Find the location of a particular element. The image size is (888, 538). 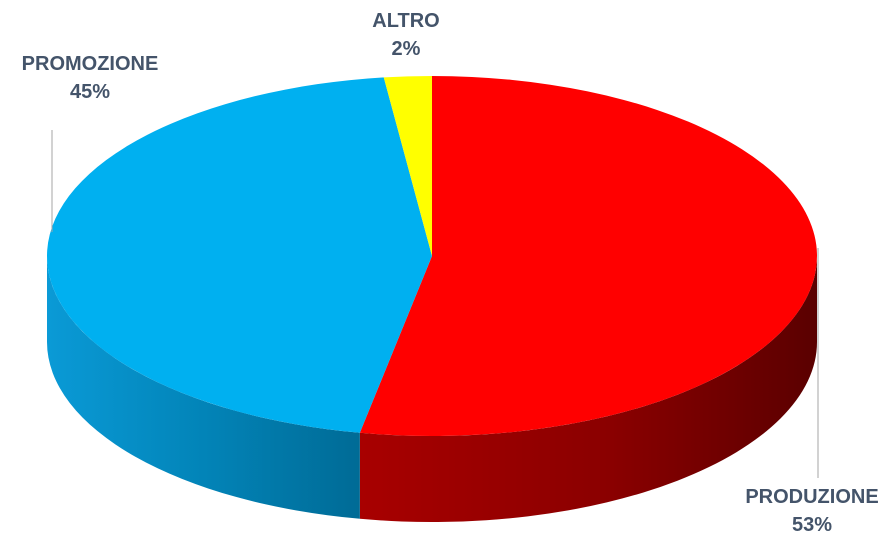

data-label-altro-value: 2% is located at coordinates (406, 49).